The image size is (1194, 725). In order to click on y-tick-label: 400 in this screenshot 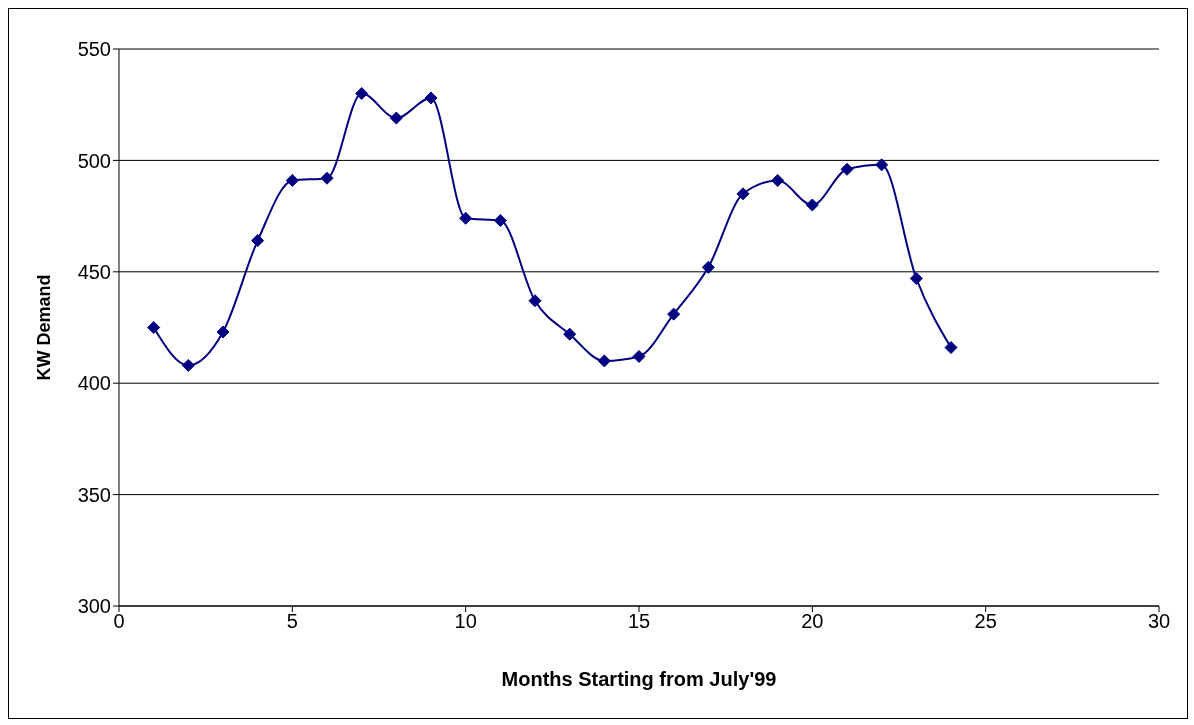, I will do `click(94, 383)`.